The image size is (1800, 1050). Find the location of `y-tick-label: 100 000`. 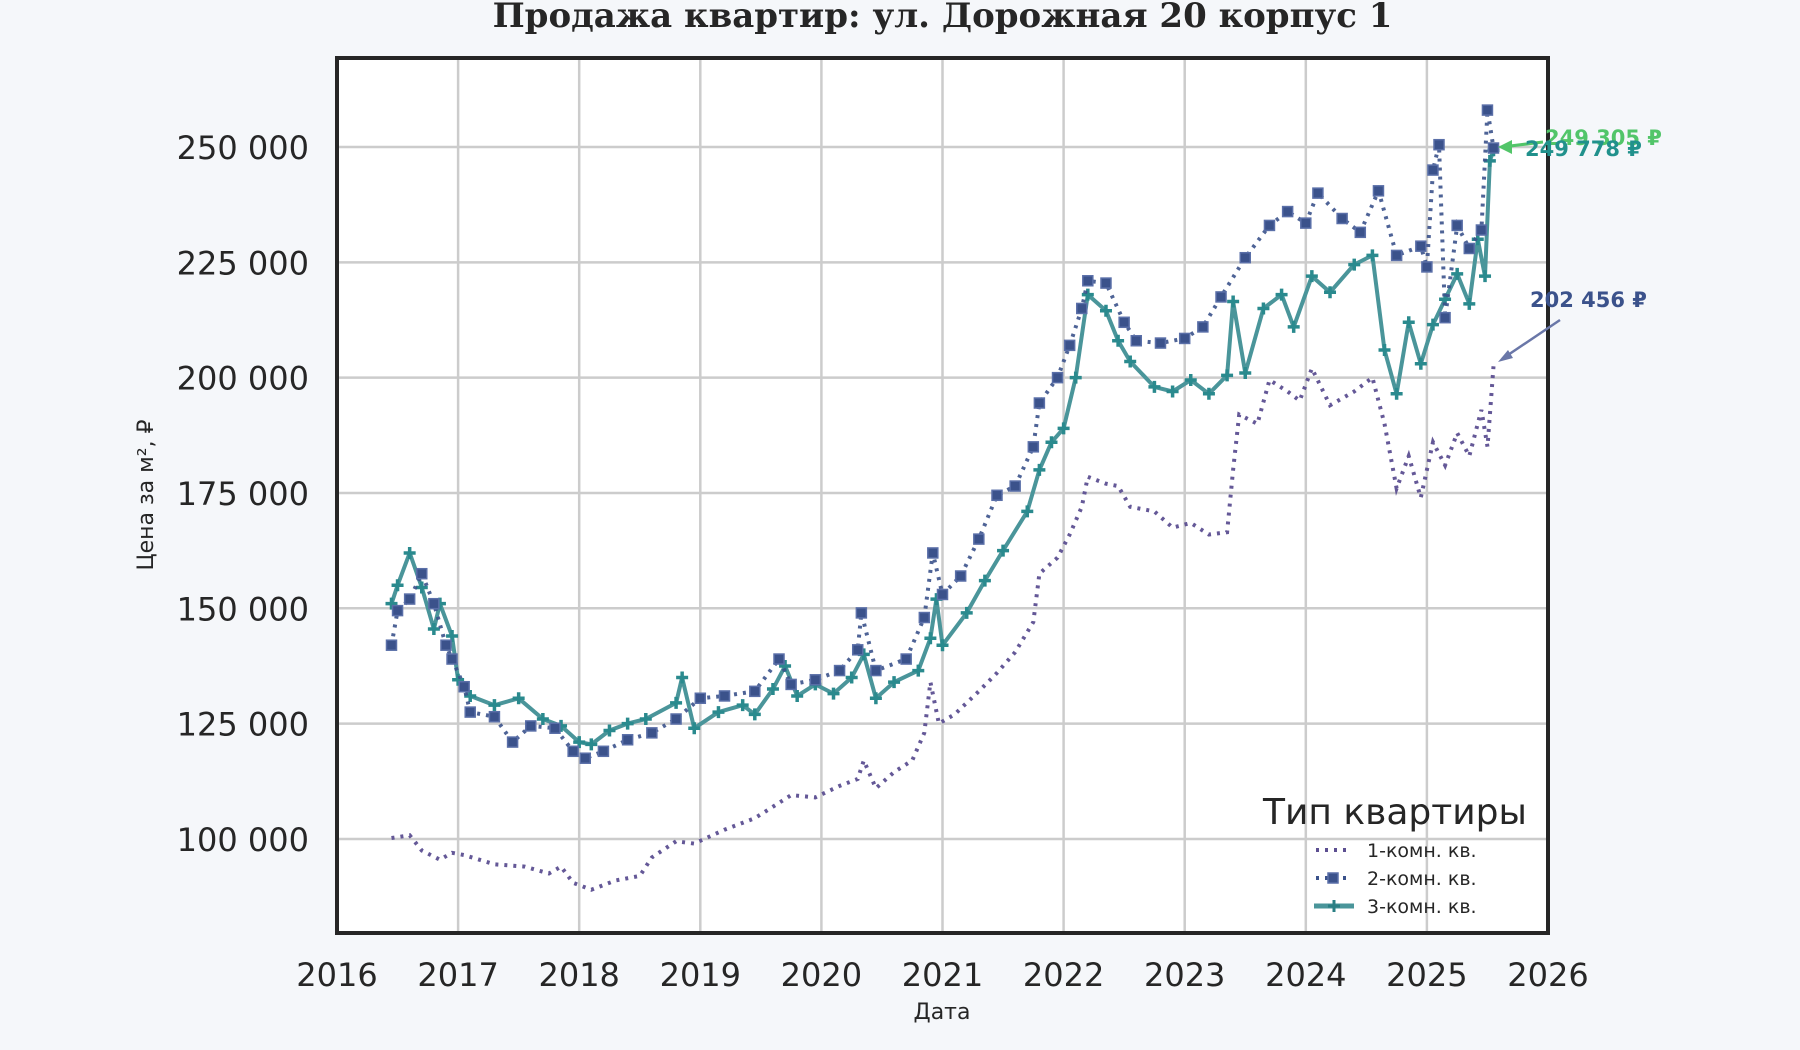

y-tick-label: 100 000 is located at coordinates (243, 840).